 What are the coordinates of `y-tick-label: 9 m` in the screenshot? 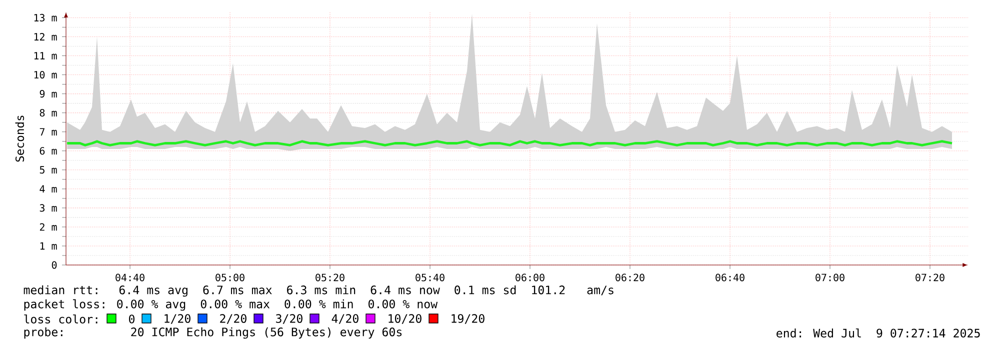 It's located at (48, 94).